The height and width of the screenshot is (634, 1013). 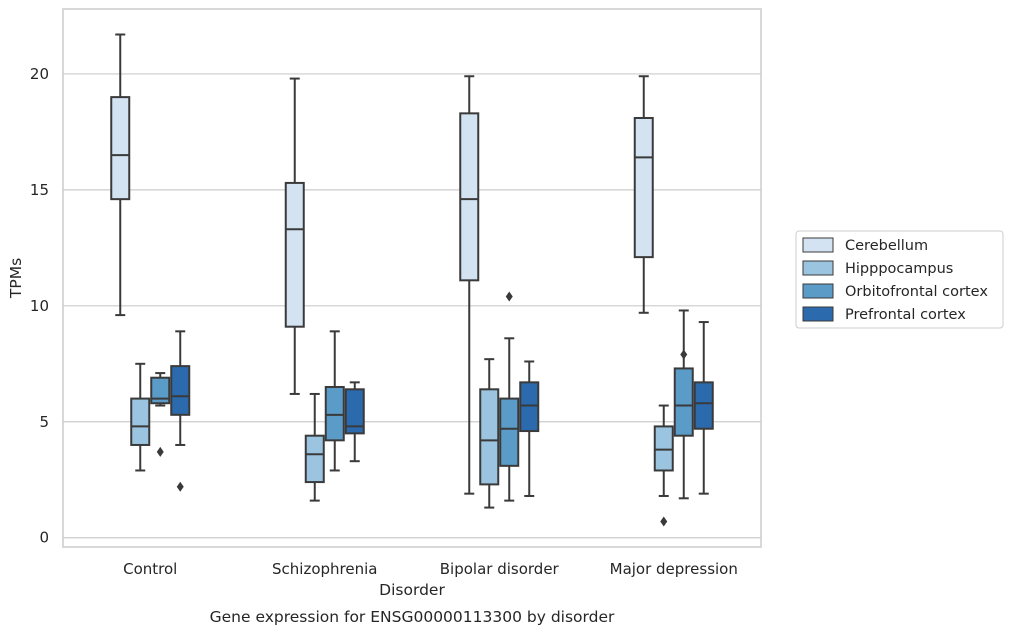 What do you see at coordinates (674, 569) in the screenshot?
I see `x-tick-label-major-depression: Major depression` at bounding box center [674, 569].